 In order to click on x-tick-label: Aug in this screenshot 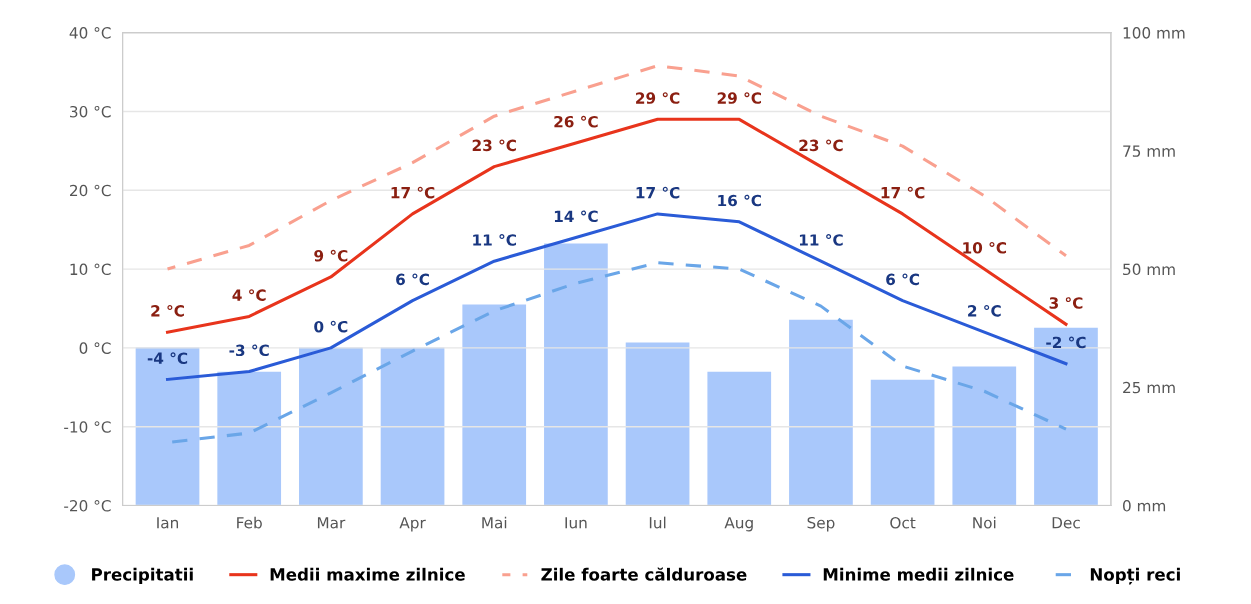, I will do `click(738, 524)`.